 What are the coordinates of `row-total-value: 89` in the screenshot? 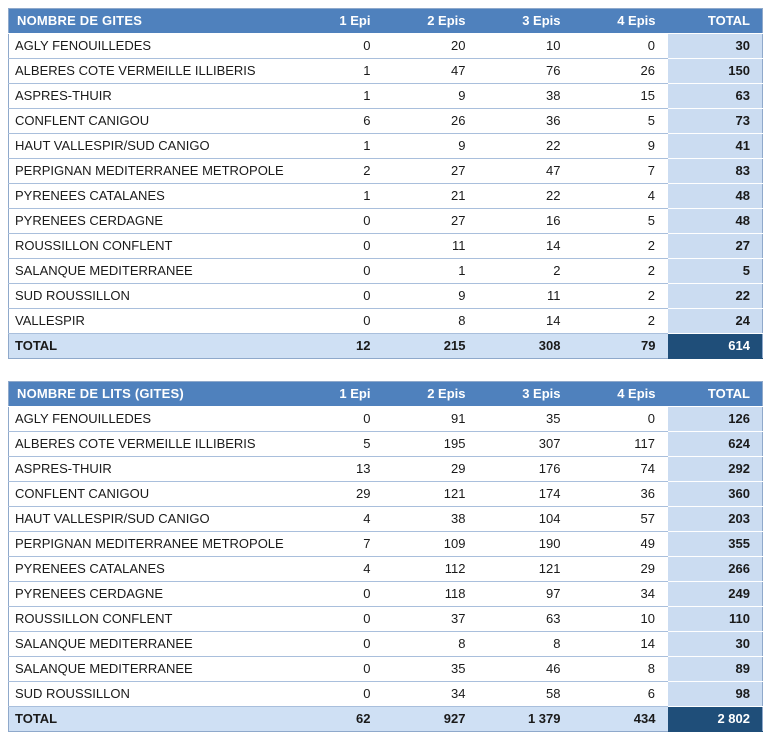 It's located at (715, 669).